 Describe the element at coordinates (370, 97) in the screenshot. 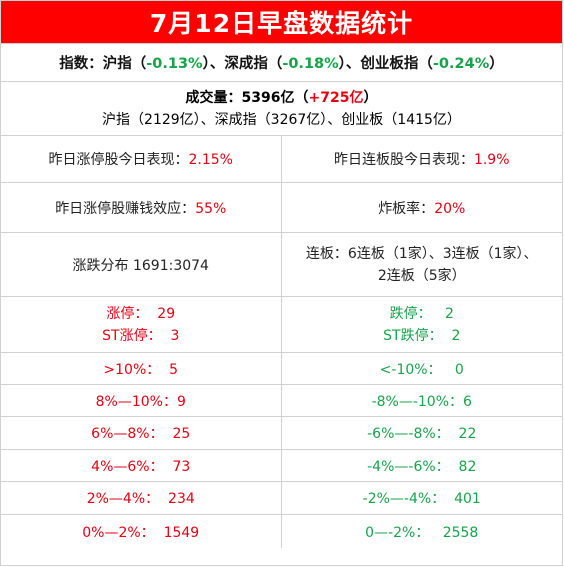

I see `volume-end: ）` at that location.